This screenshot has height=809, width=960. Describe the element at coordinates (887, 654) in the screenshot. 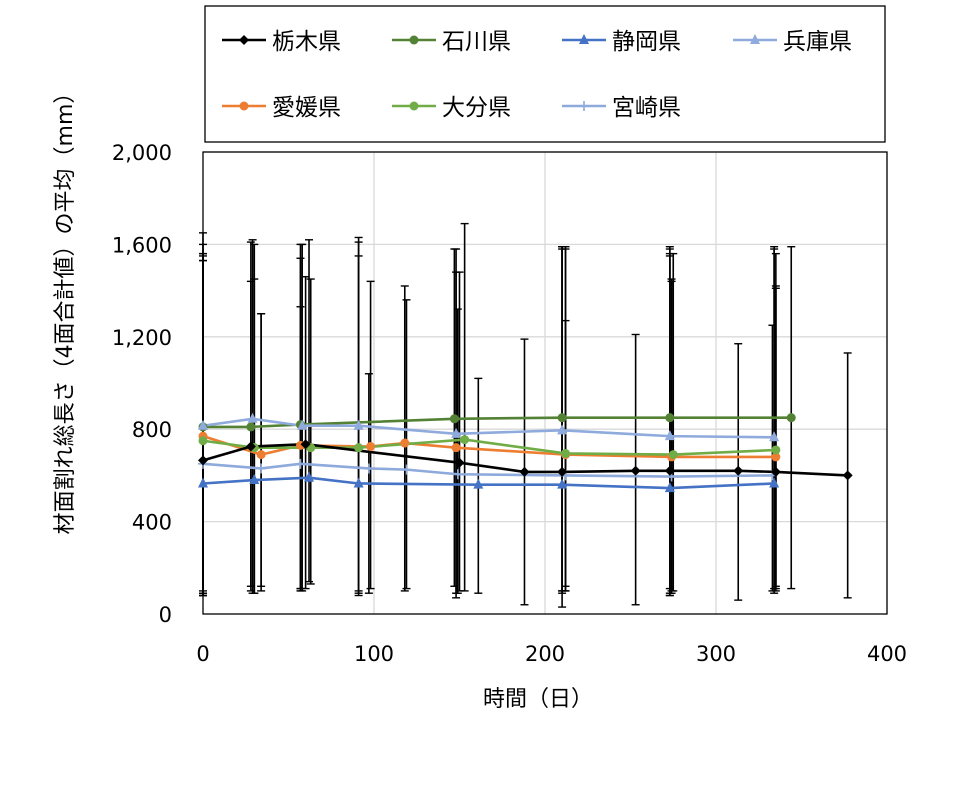

I see `x-tick-label: 400` at that location.